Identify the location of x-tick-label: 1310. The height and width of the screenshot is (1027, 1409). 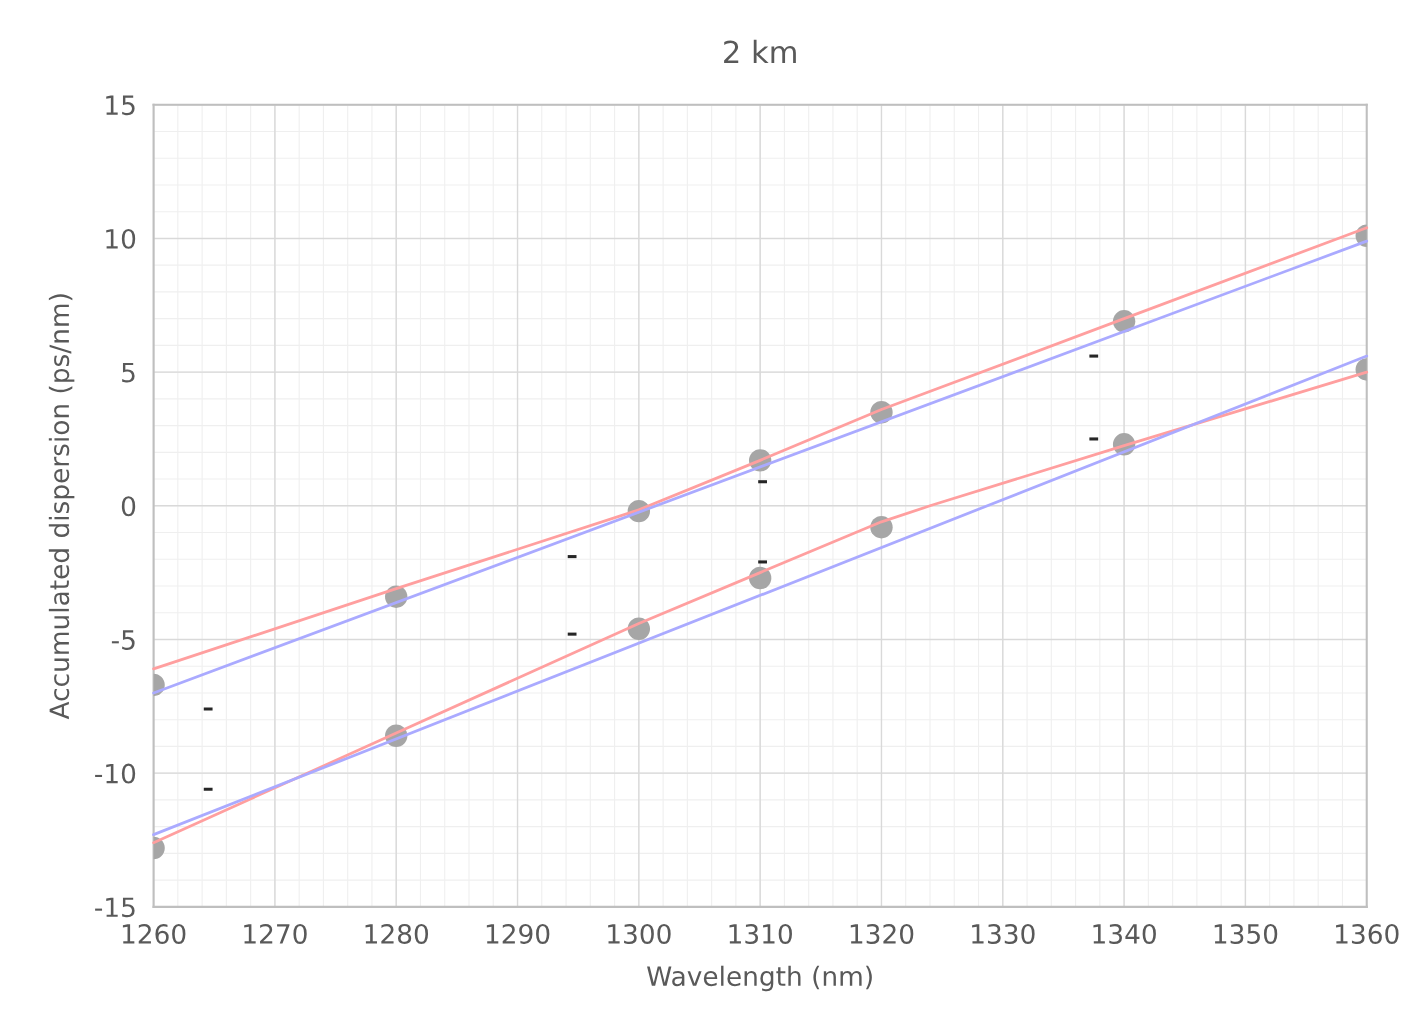
(760, 933).